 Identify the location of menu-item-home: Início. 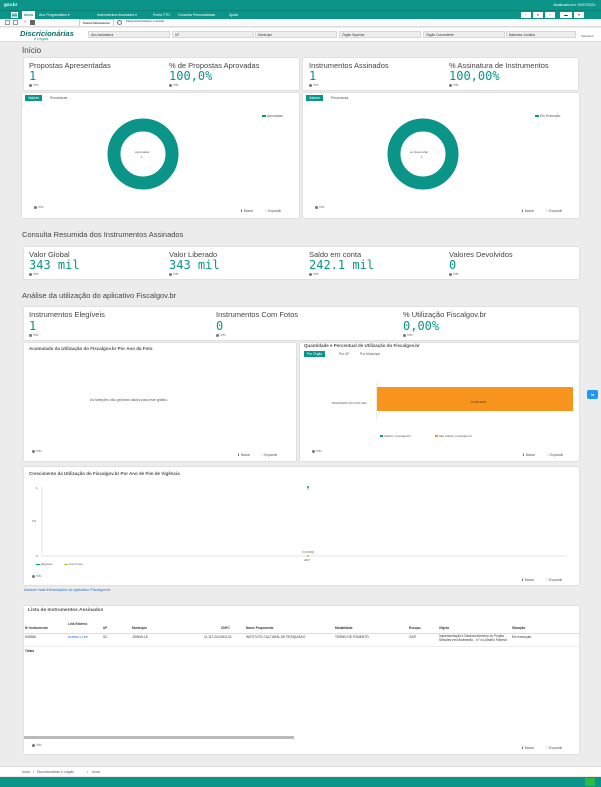
(29, 15).